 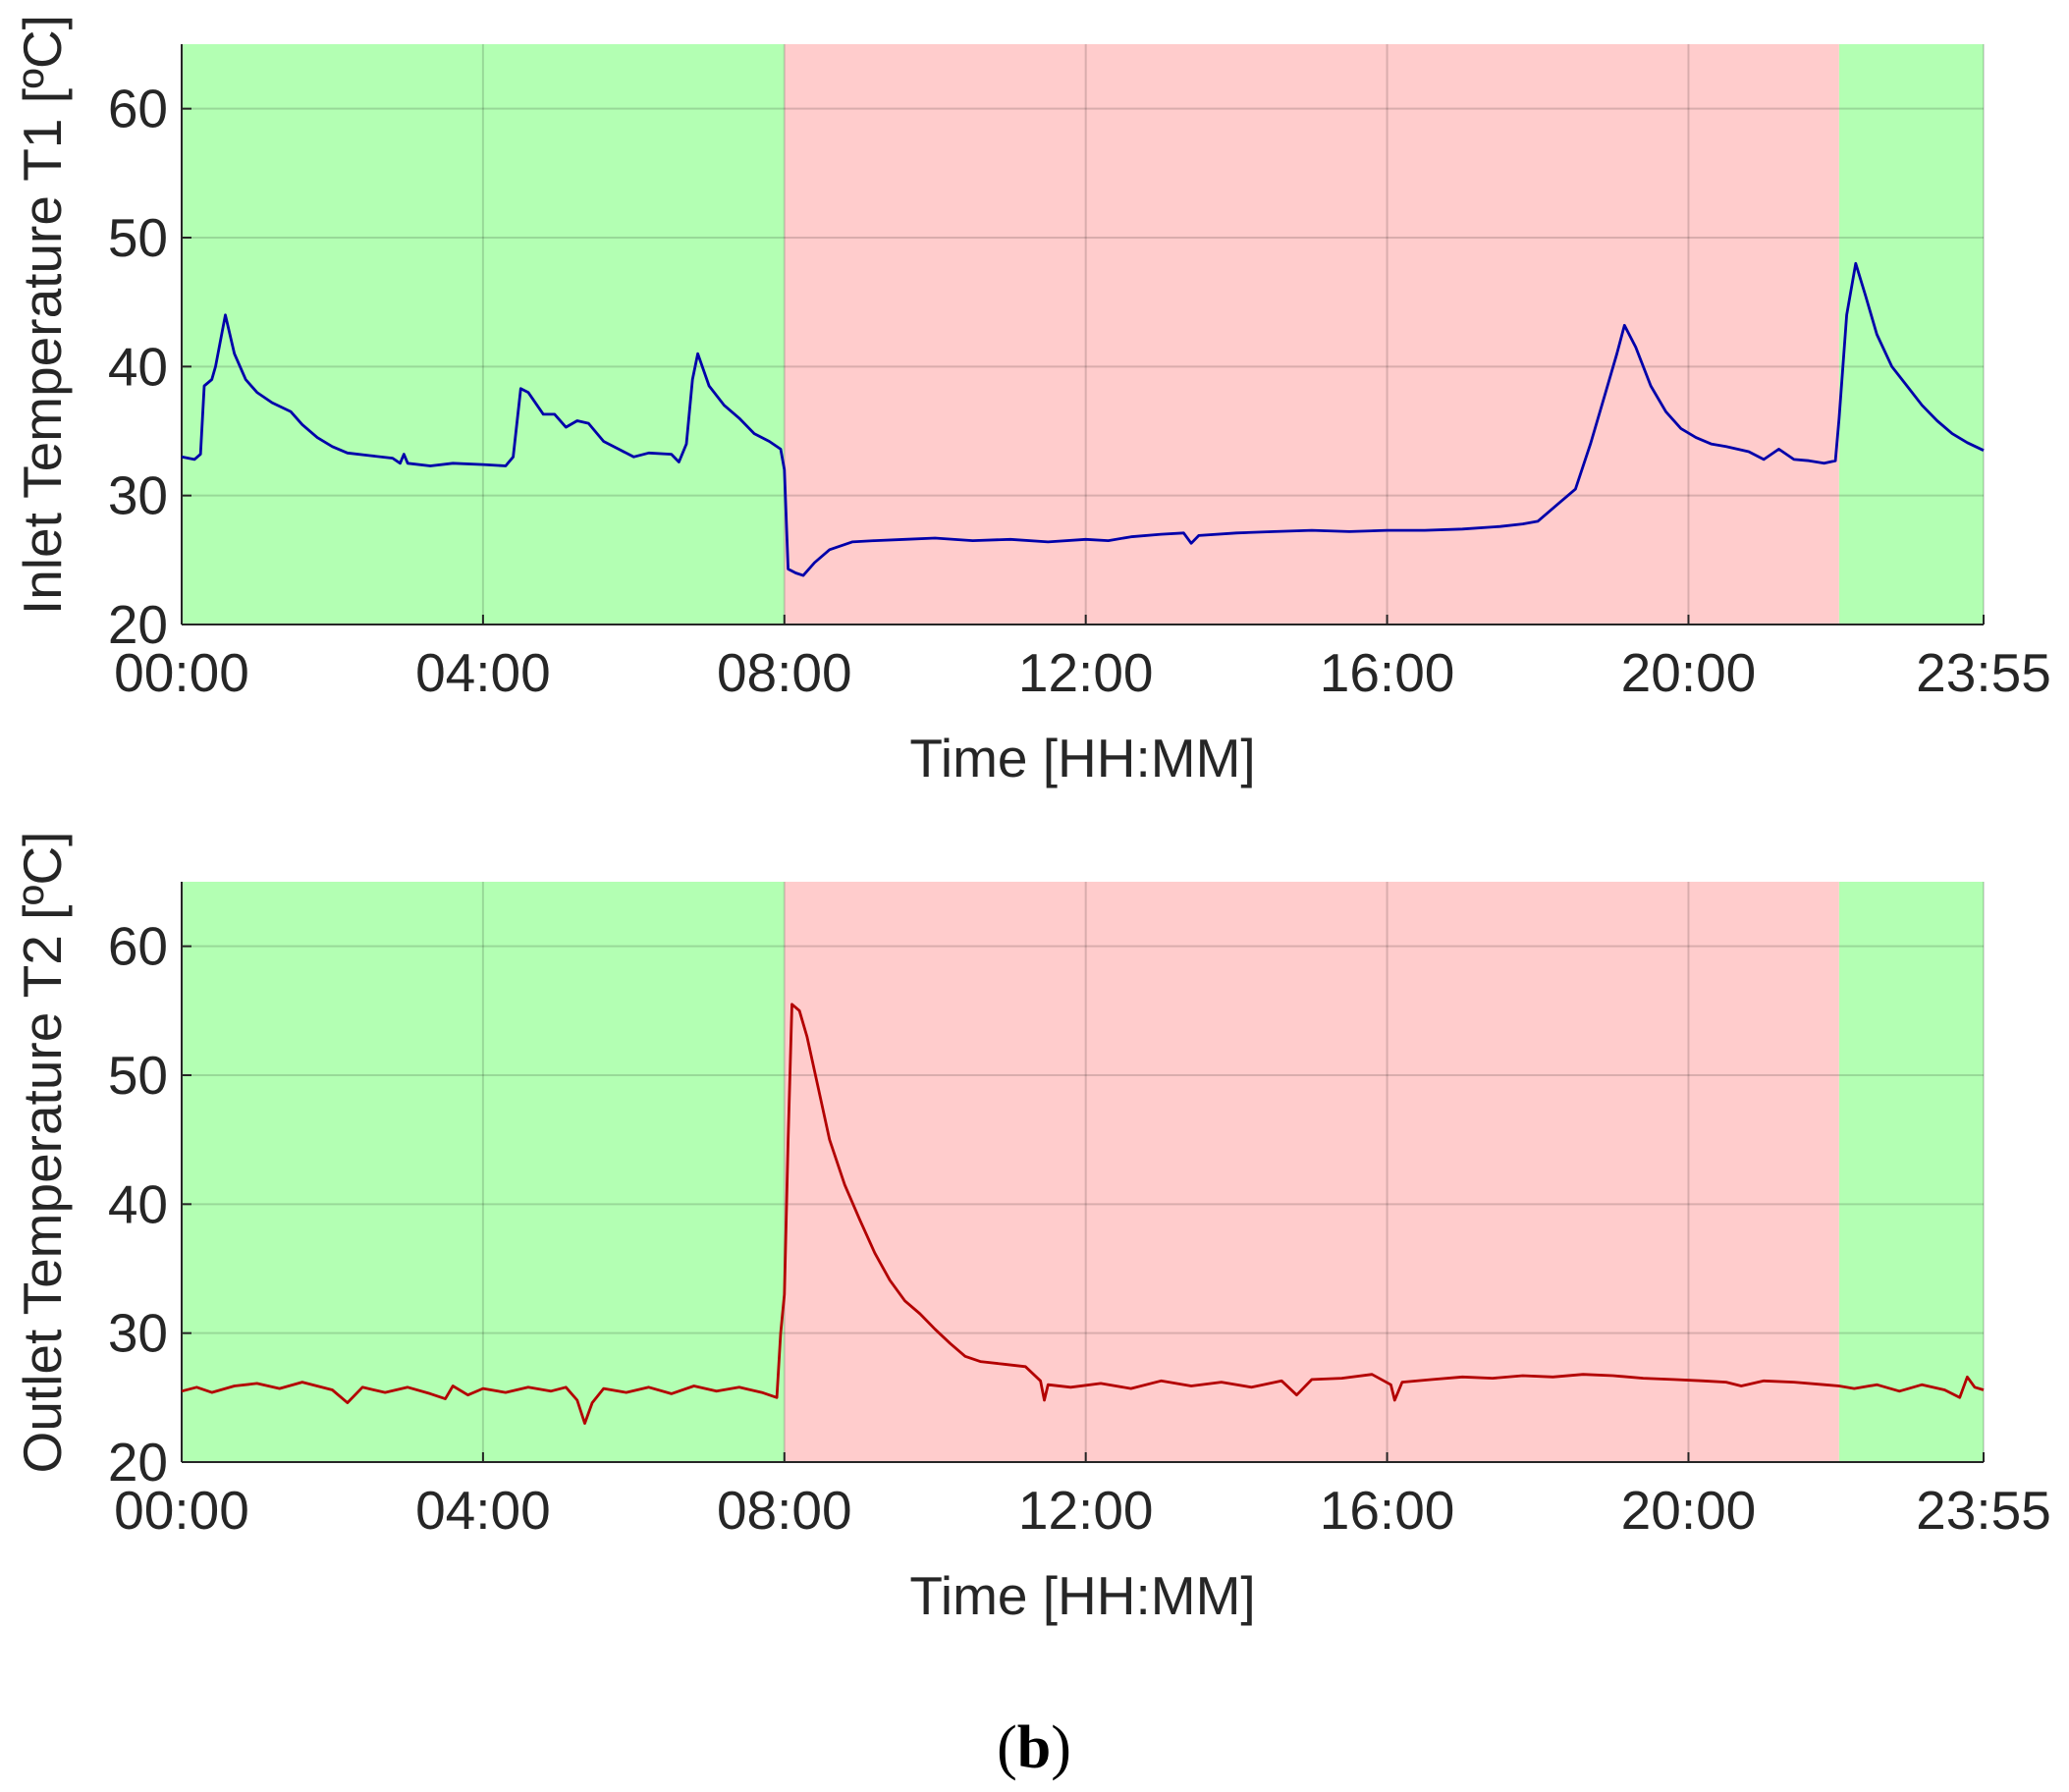 What do you see at coordinates (1061, 1747) in the screenshot?
I see `caption-close-paren: )` at bounding box center [1061, 1747].